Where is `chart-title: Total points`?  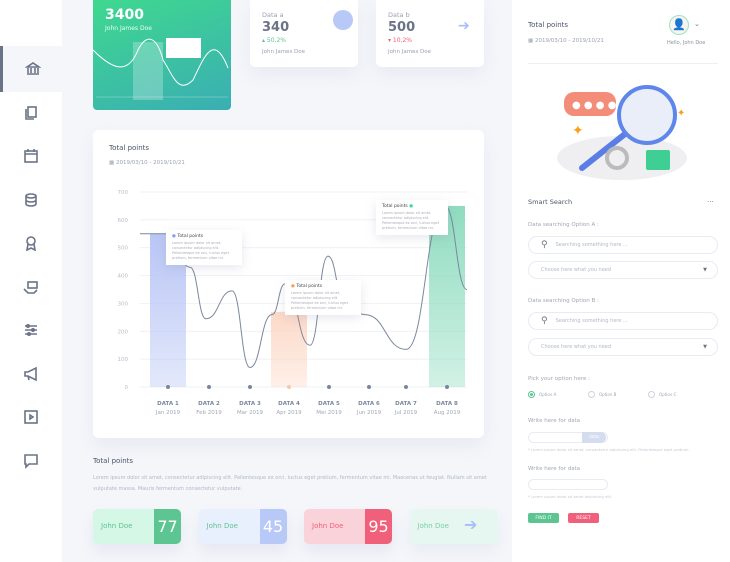
chart-title: Total points is located at coordinates (129, 148).